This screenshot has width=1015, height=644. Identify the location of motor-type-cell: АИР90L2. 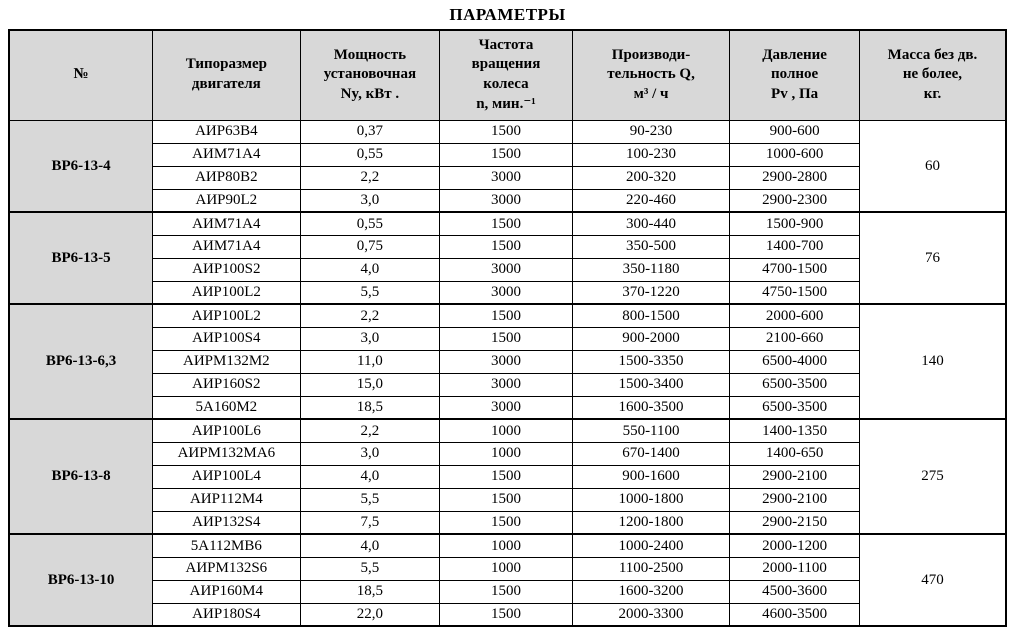
(226, 200).